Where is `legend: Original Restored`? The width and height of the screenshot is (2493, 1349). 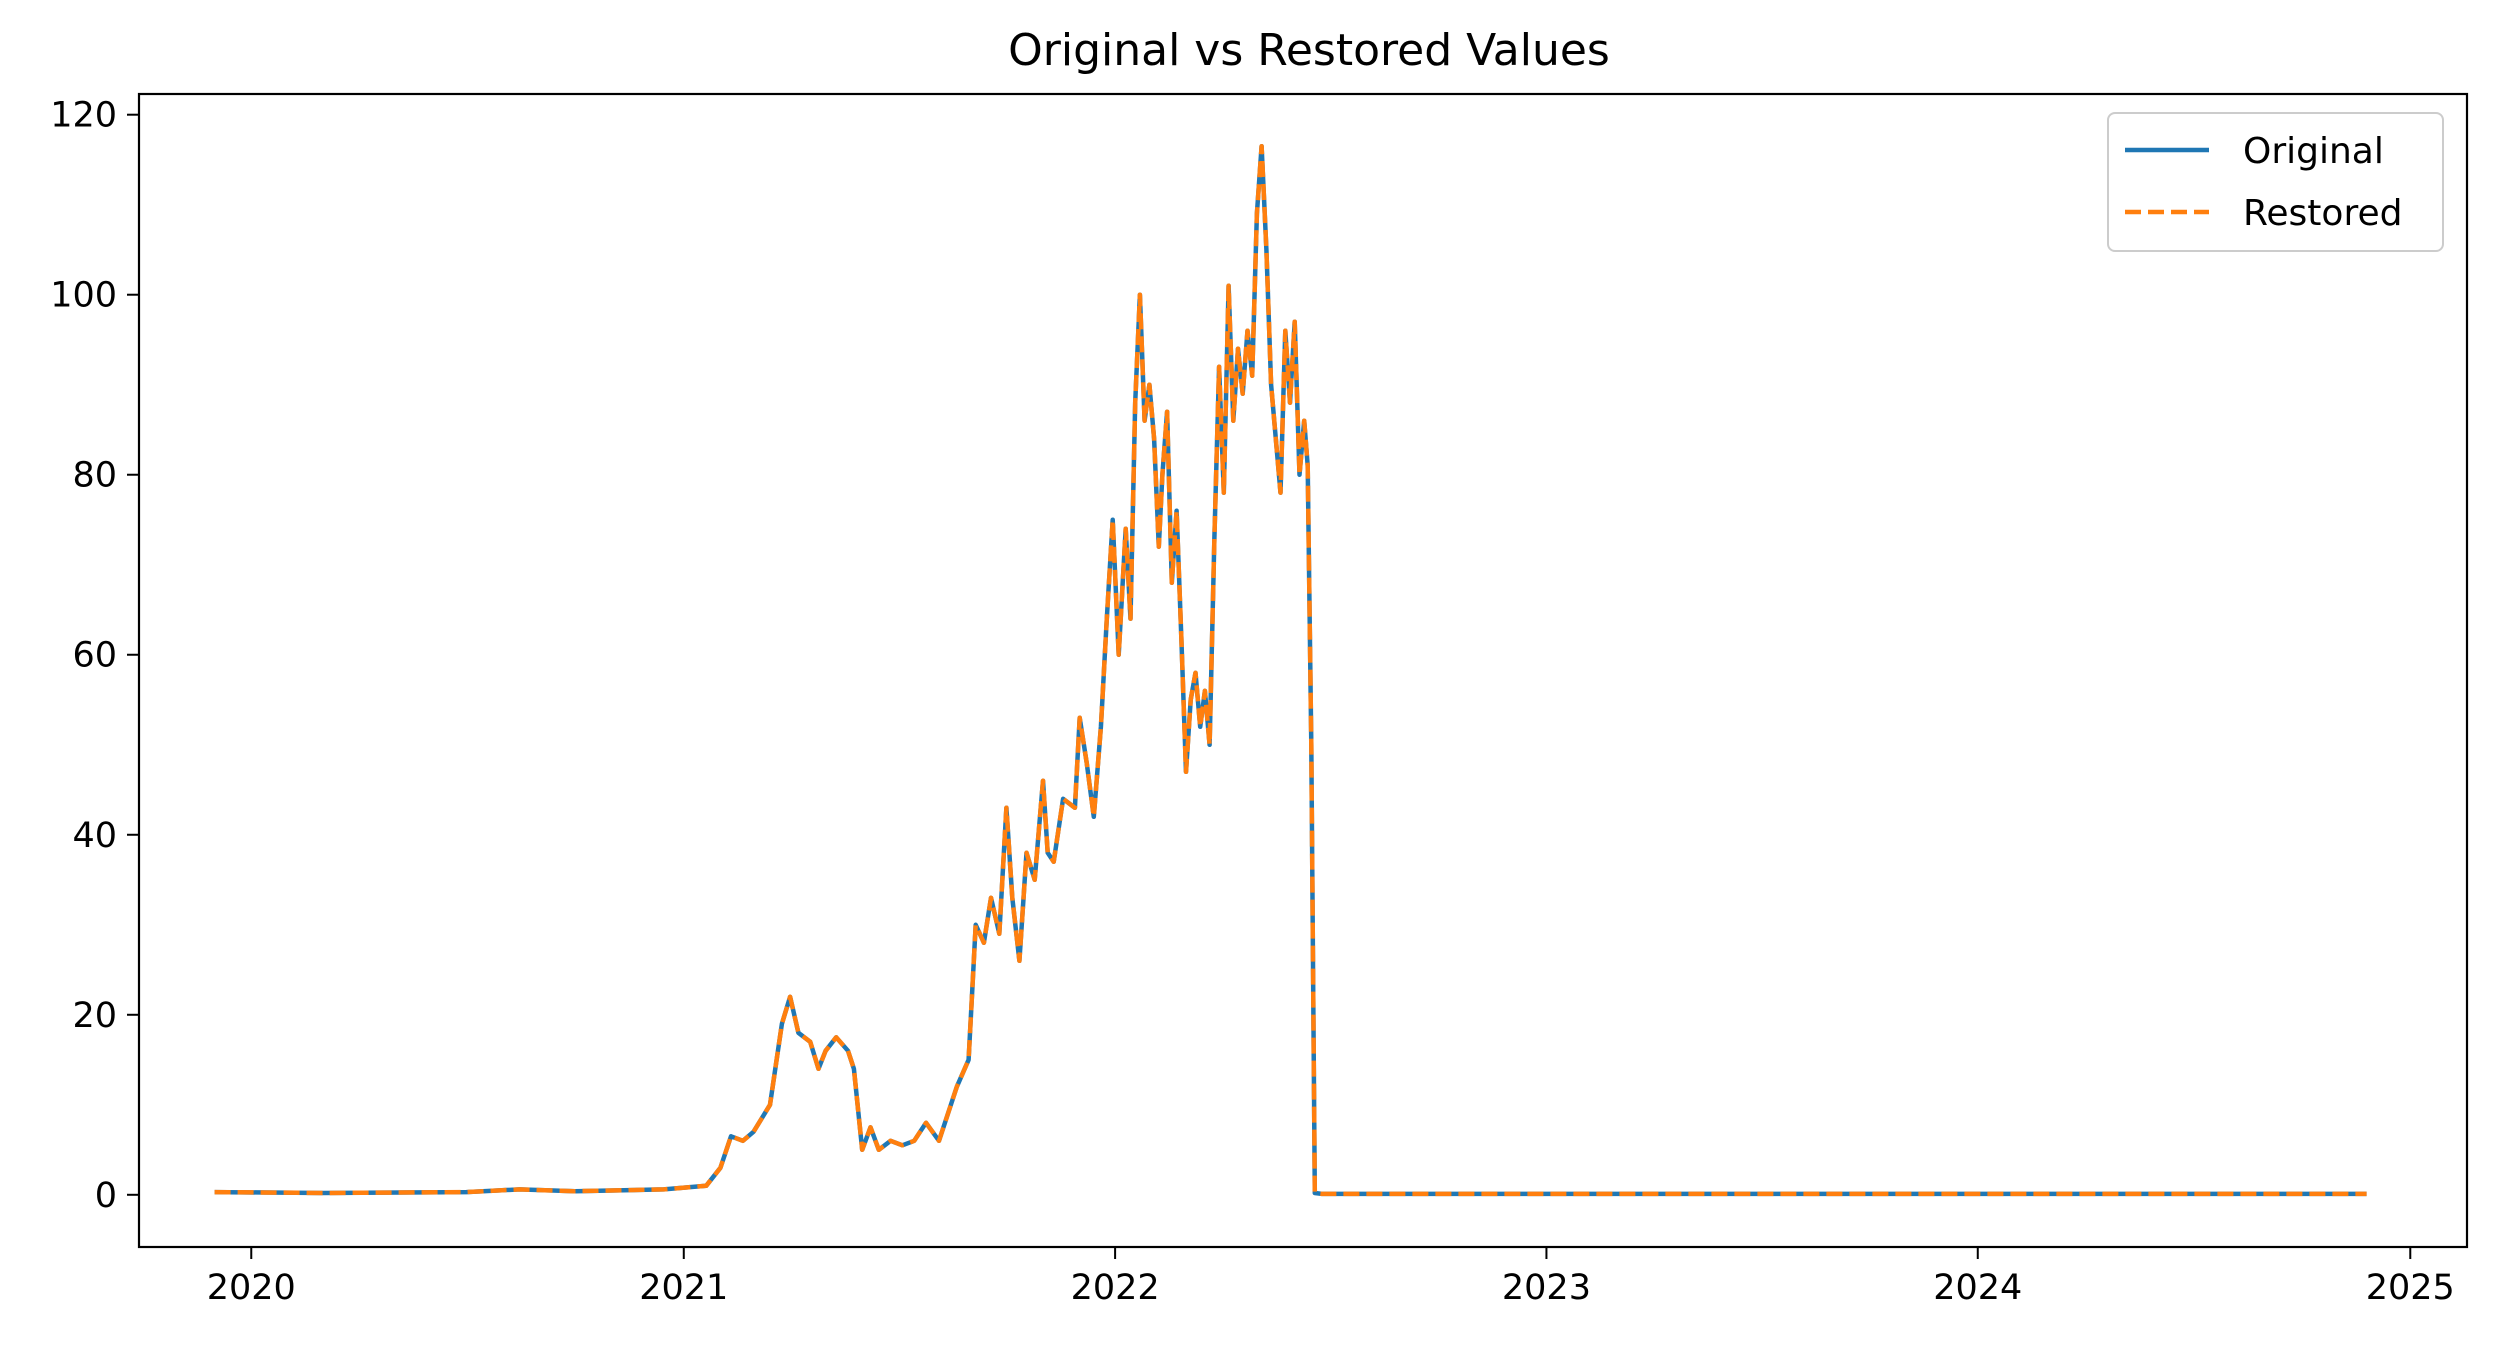
legend: Original Restored is located at coordinates (2275, 182).